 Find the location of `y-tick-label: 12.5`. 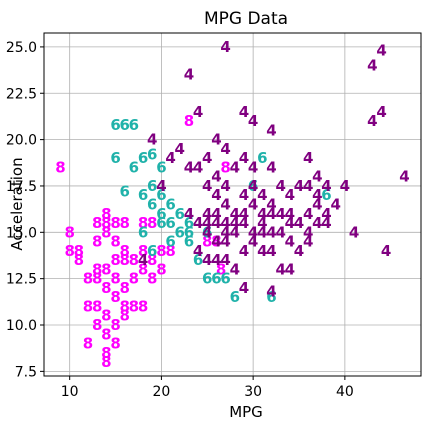

y-tick-label: 12.5 is located at coordinates (21, 280).